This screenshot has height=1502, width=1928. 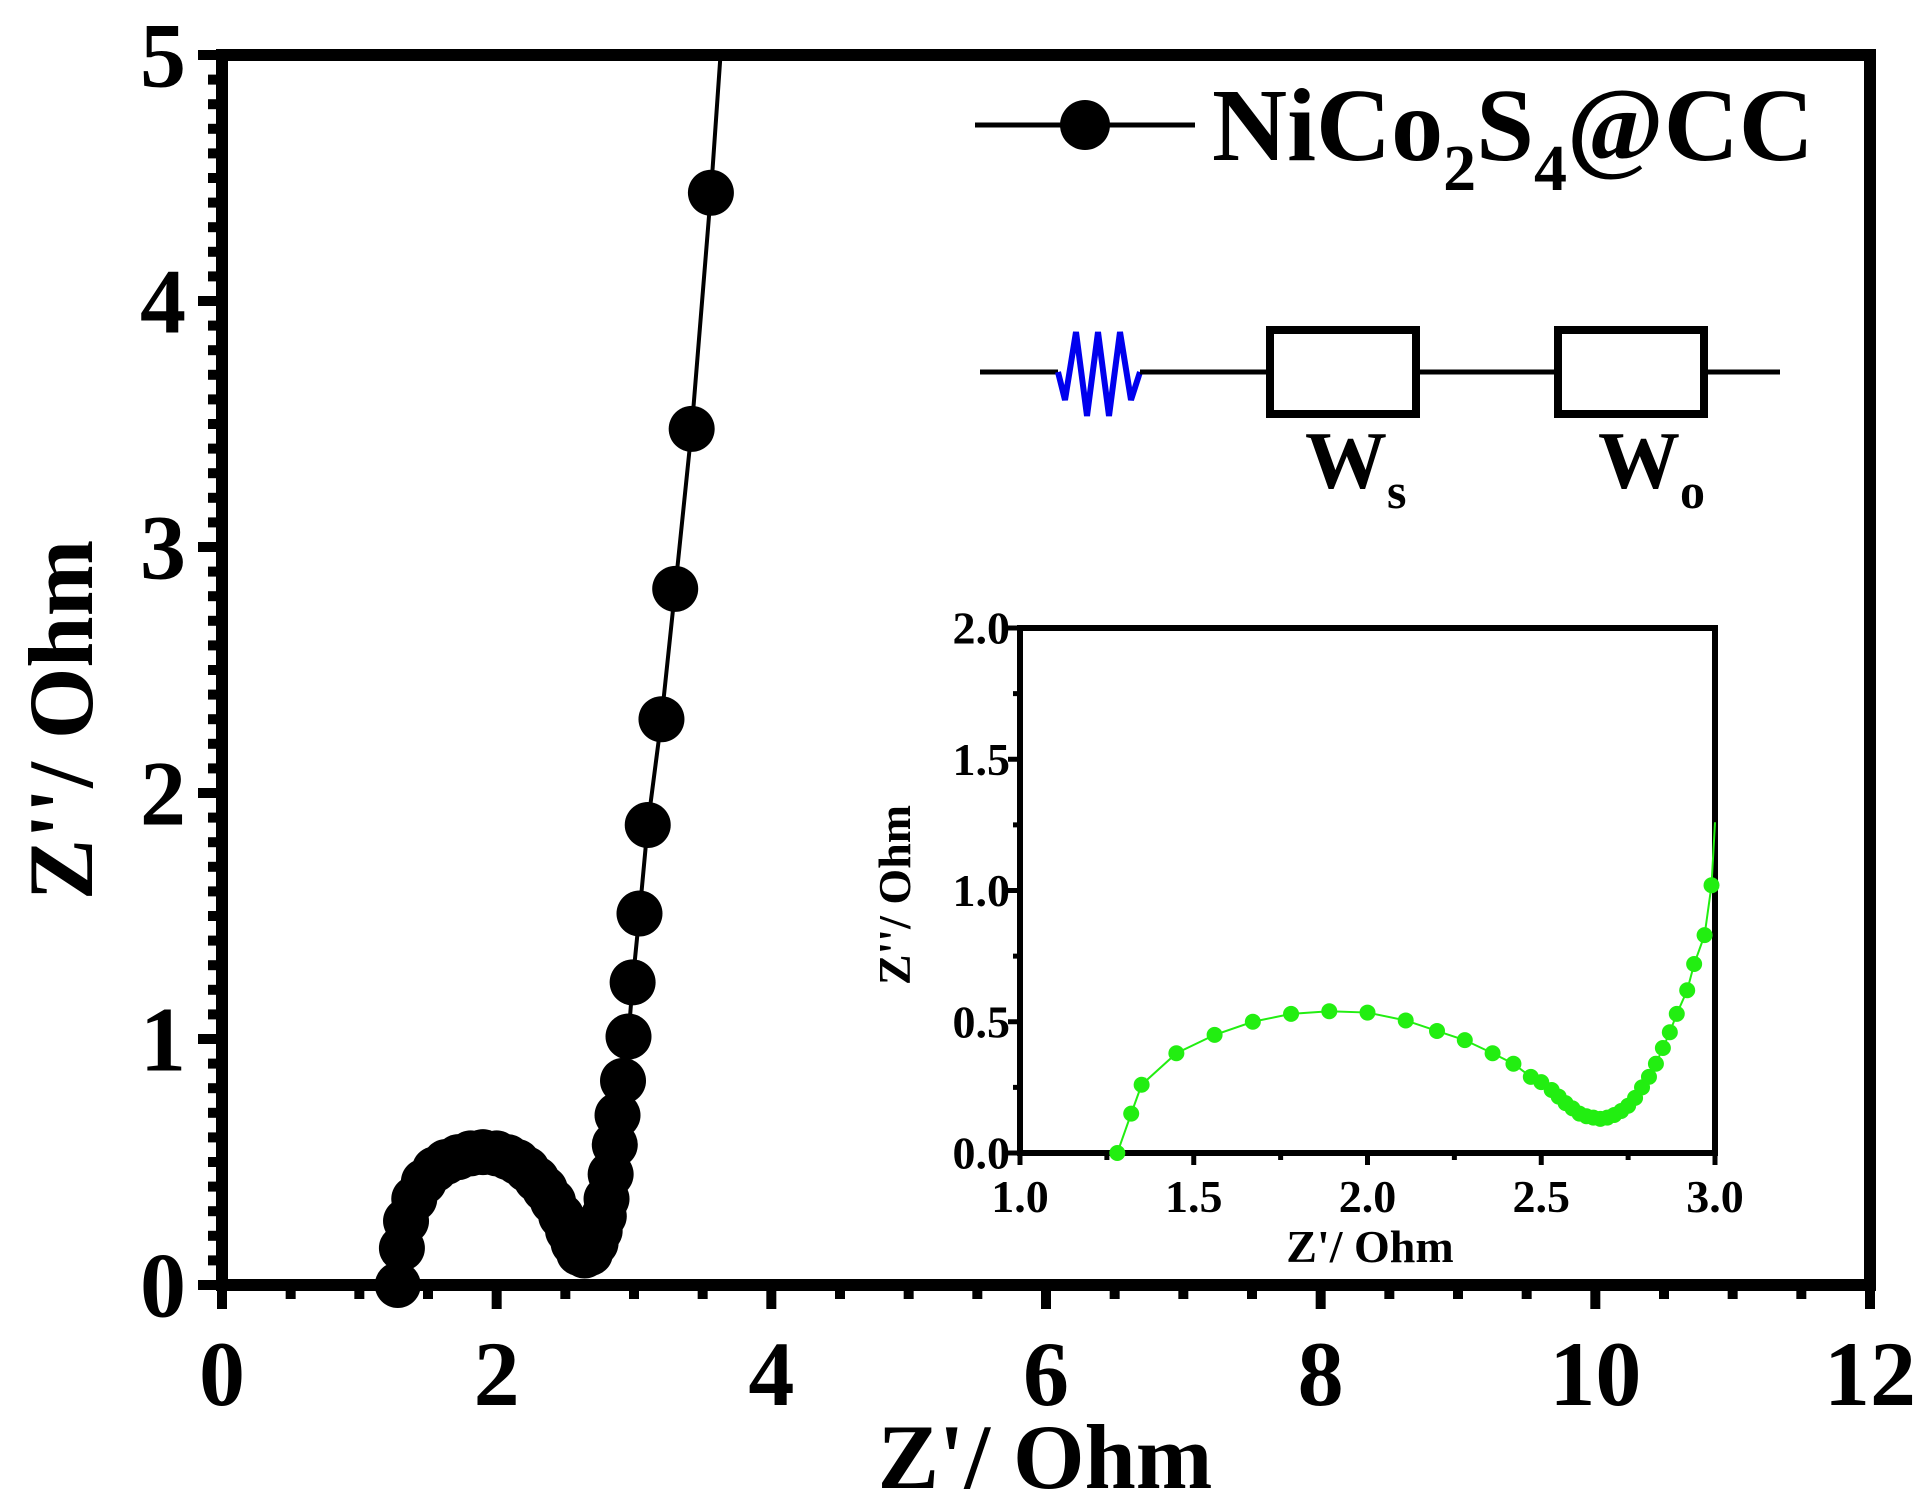 What do you see at coordinates (1085, 125) in the screenshot?
I see `legend-marker` at bounding box center [1085, 125].